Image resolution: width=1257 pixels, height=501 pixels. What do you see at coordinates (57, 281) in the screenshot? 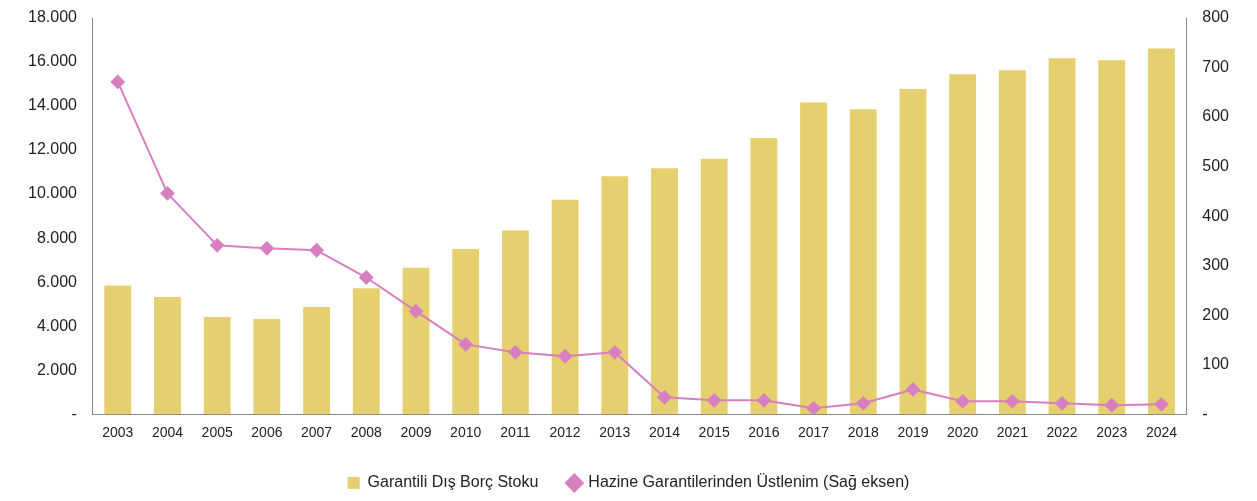
I see `y-tick-label: 6.000` at bounding box center [57, 281].